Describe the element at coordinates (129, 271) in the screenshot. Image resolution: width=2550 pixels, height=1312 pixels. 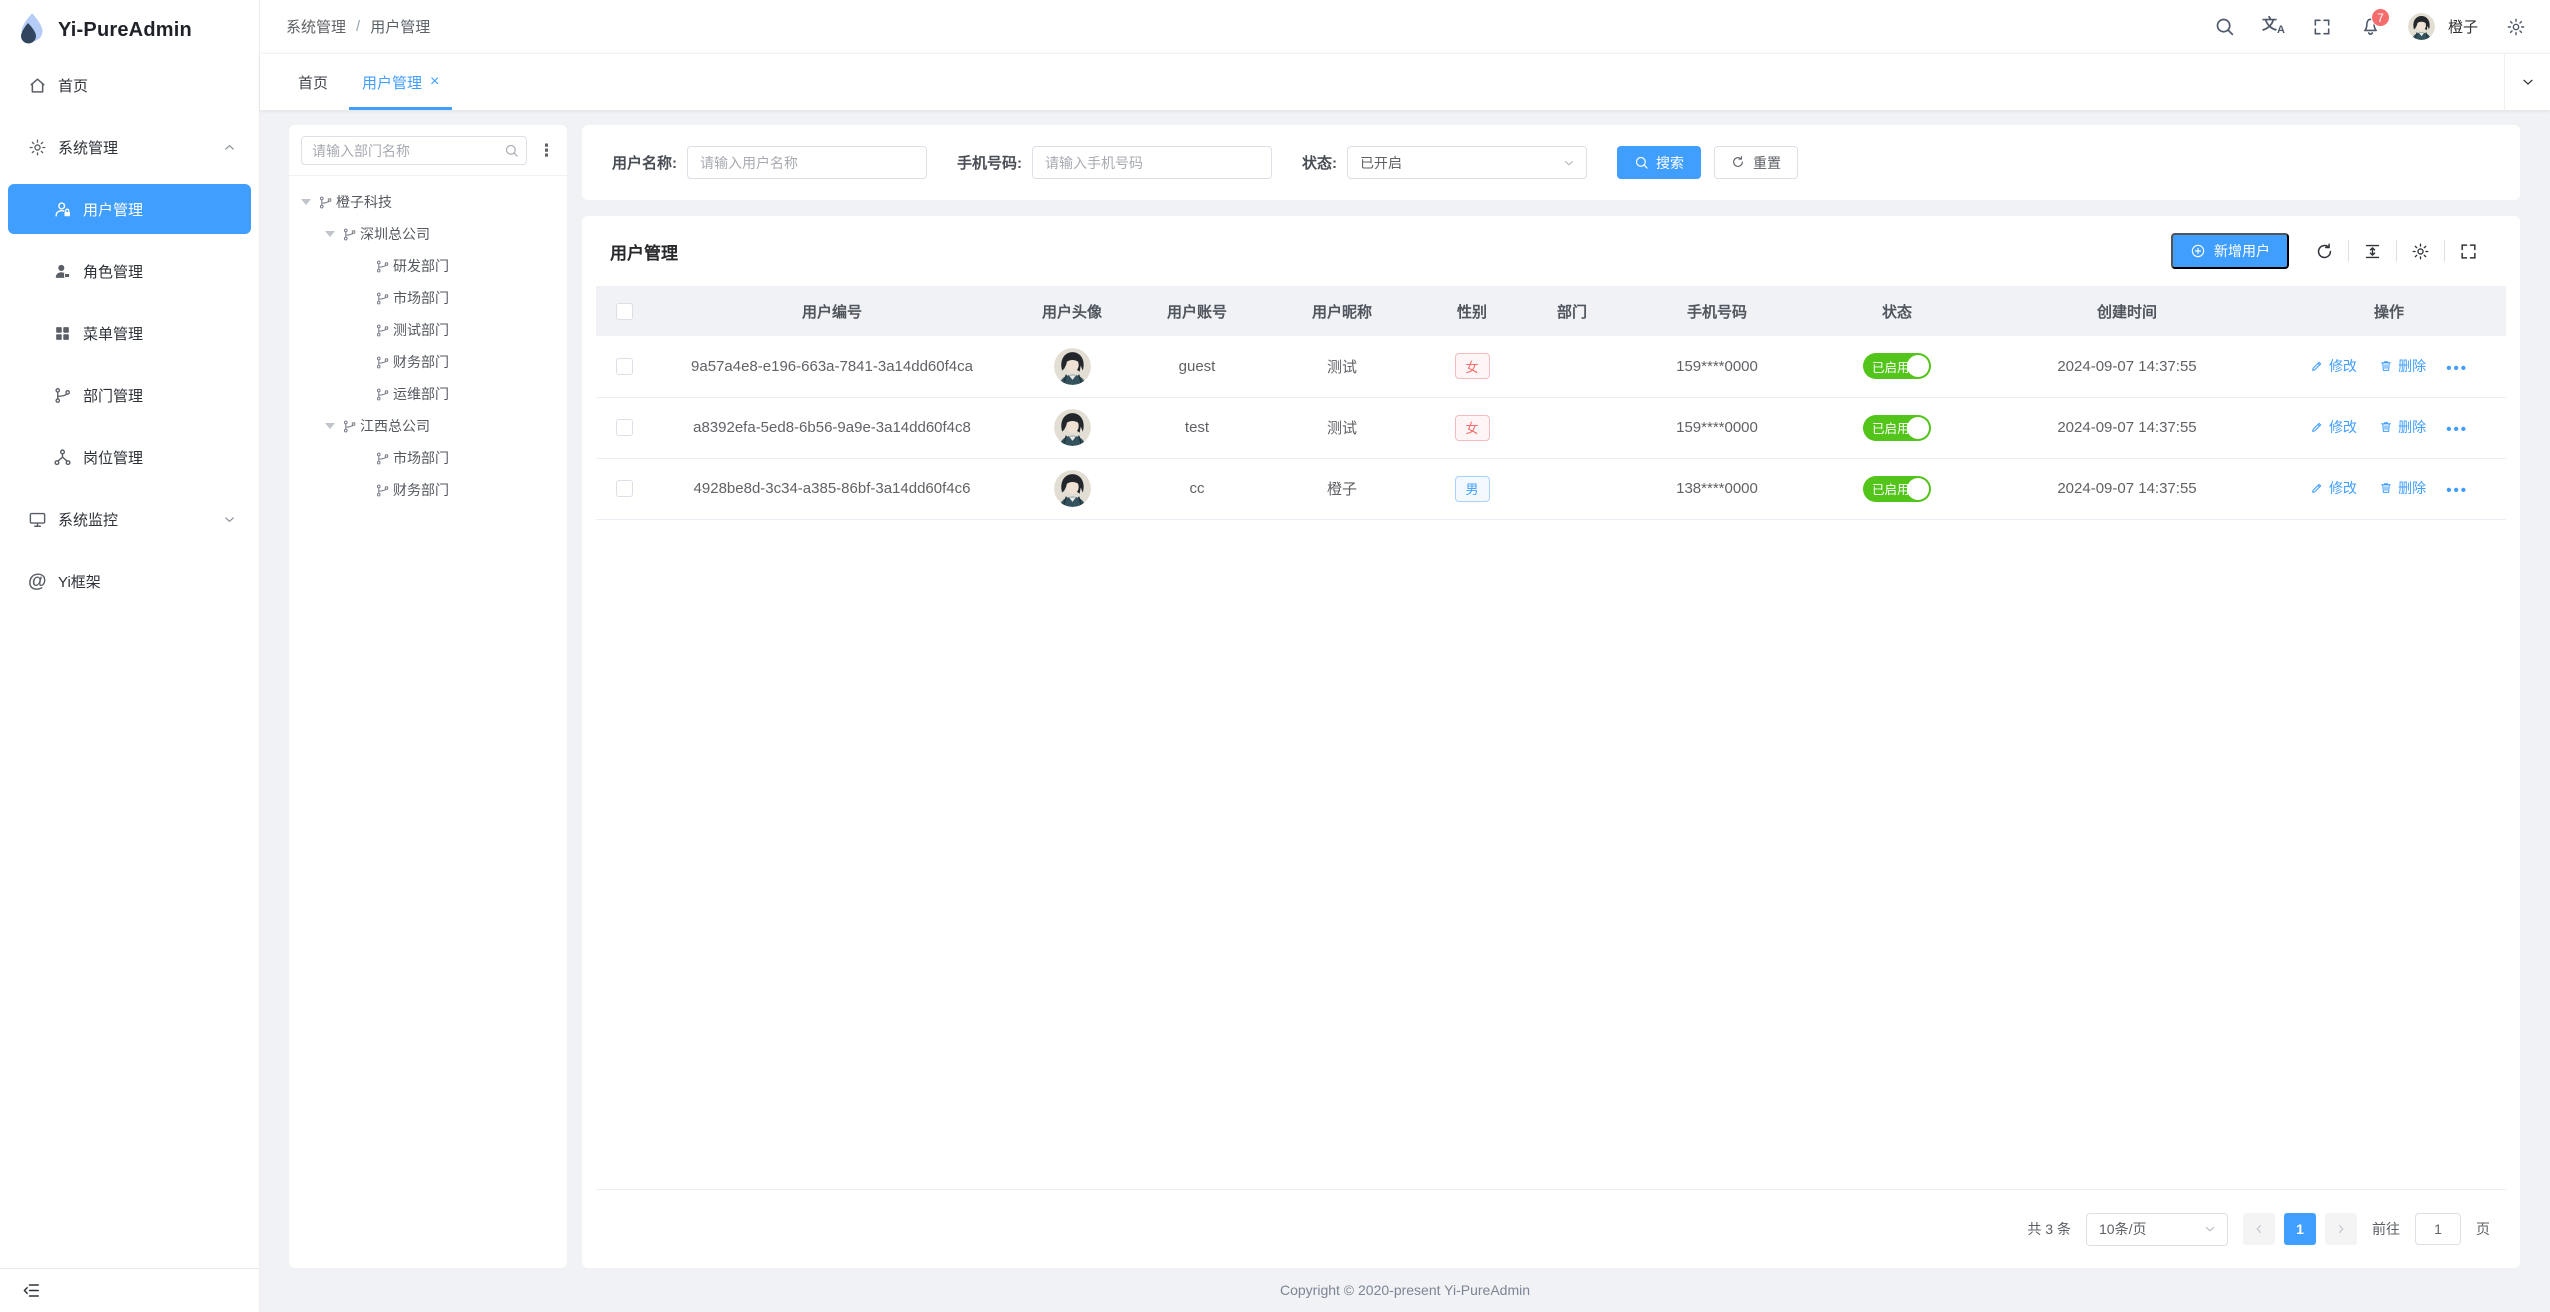
I see `sidebar-item-roles: 角色管理` at that location.